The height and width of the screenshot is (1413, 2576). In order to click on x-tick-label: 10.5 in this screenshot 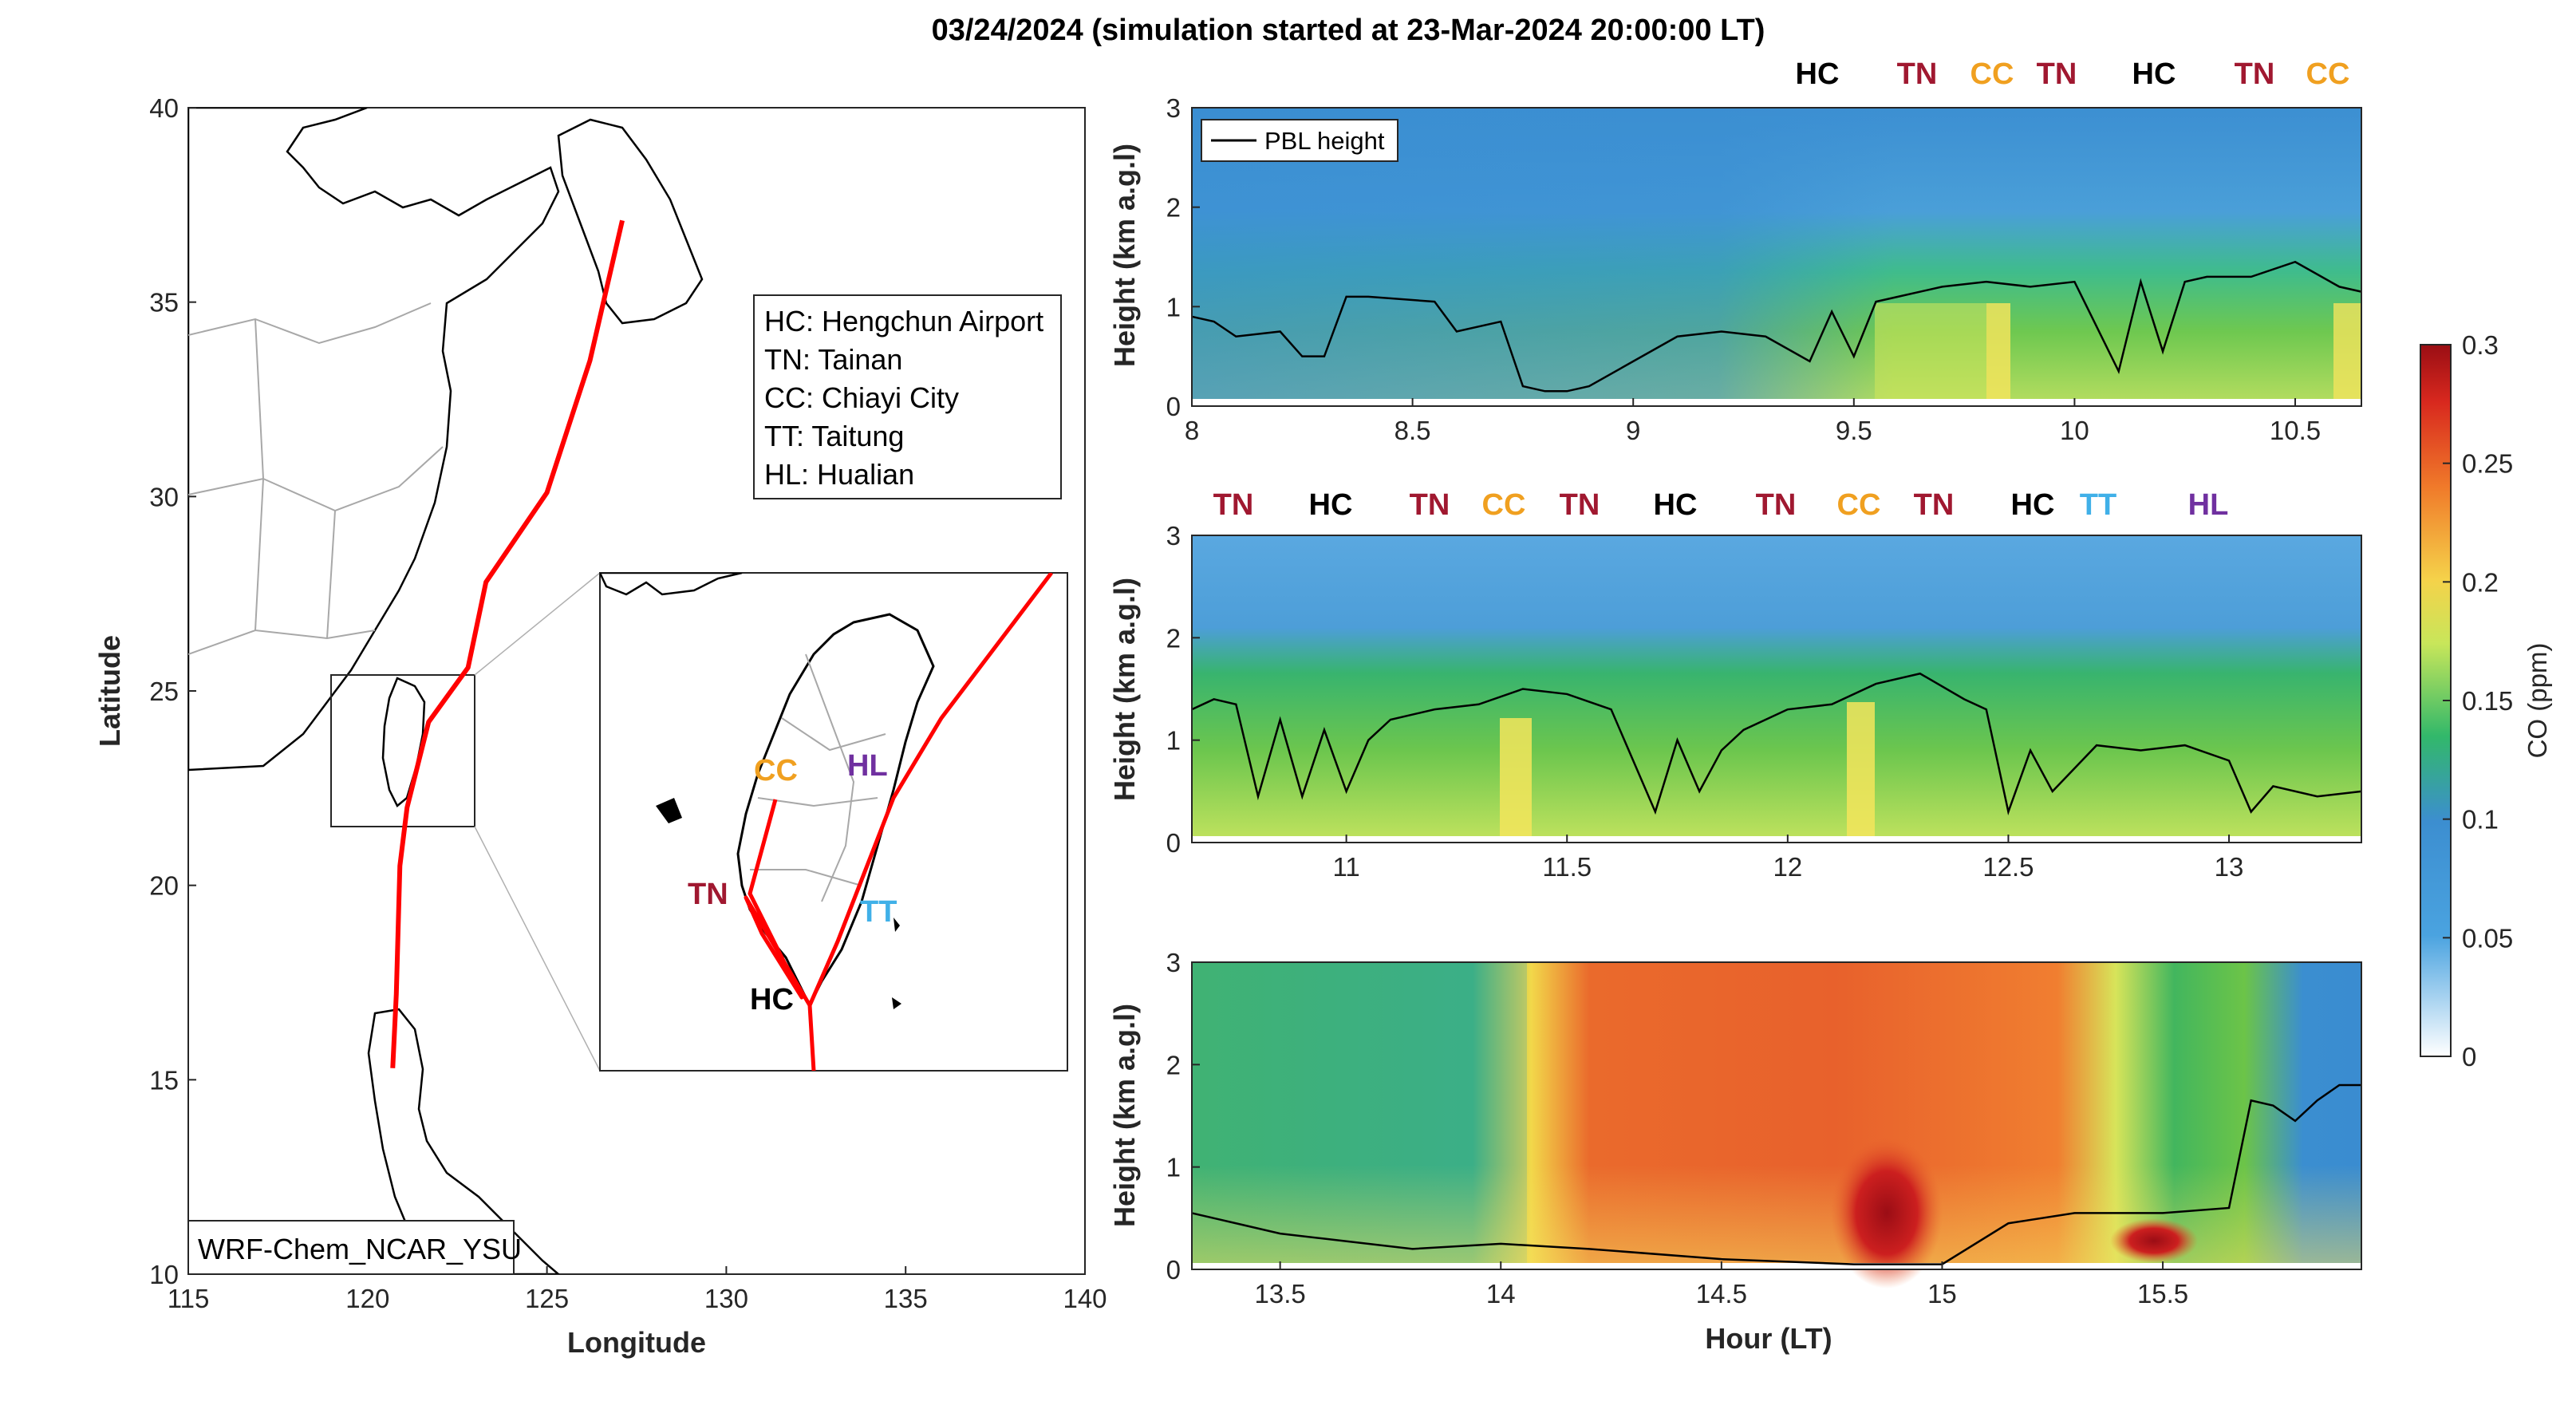, I will do `click(2295, 430)`.